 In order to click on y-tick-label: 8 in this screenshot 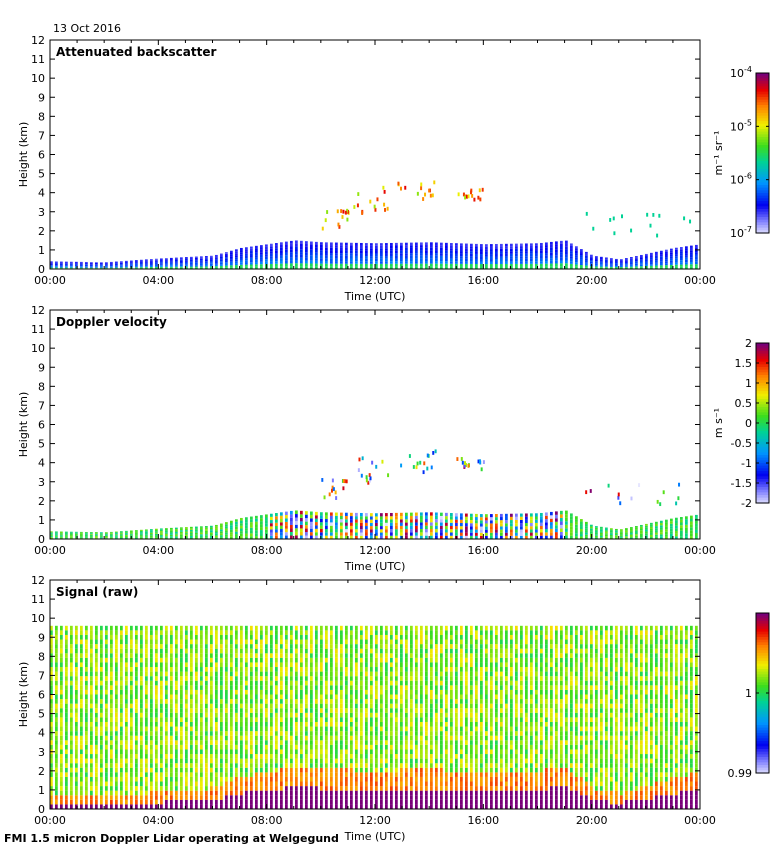, I will do `click(41, 386)`.